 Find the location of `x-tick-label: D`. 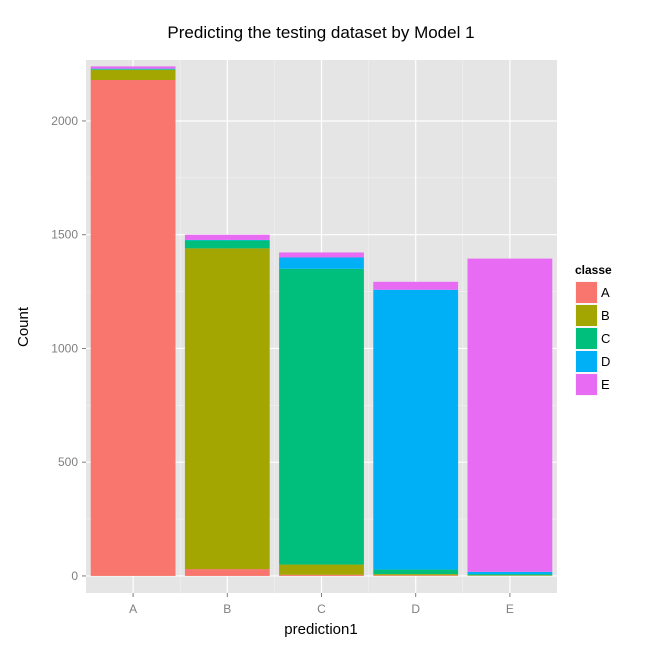

x-tick-label: D is located at coordinates (415, 609).